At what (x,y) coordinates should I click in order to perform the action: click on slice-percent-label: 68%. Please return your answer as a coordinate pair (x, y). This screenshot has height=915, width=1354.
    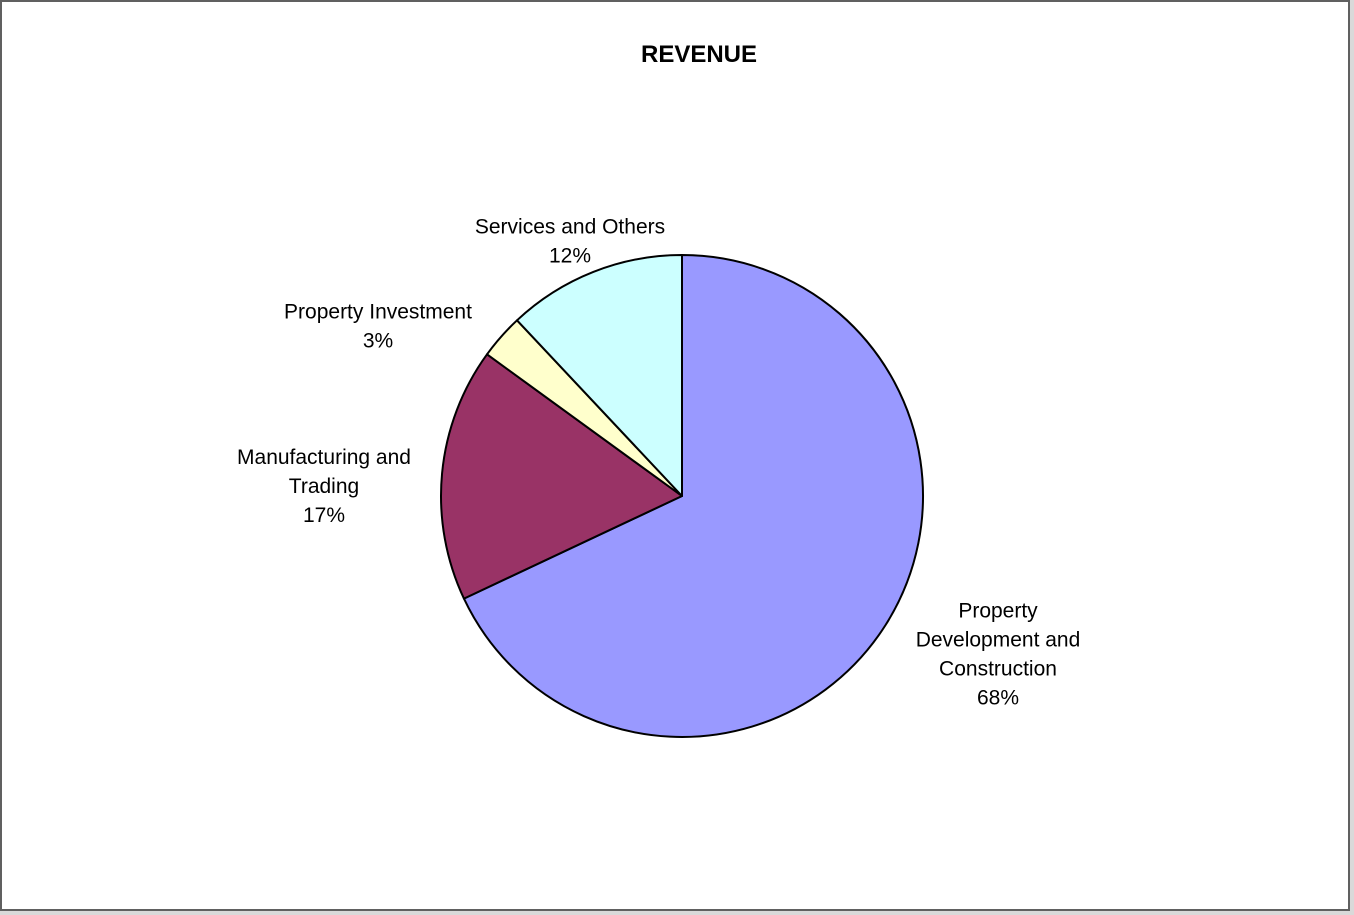
    Looking at the image, I should click on (998, 698).